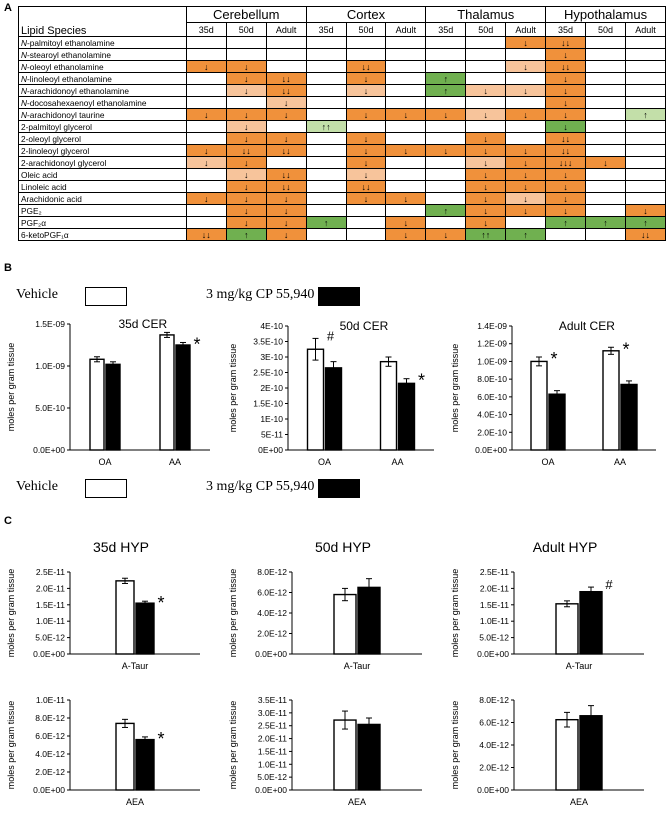  Describe the element at coordinates (343, 547) in the screenshot. I see `chart-title: 50d HYP` at that location.